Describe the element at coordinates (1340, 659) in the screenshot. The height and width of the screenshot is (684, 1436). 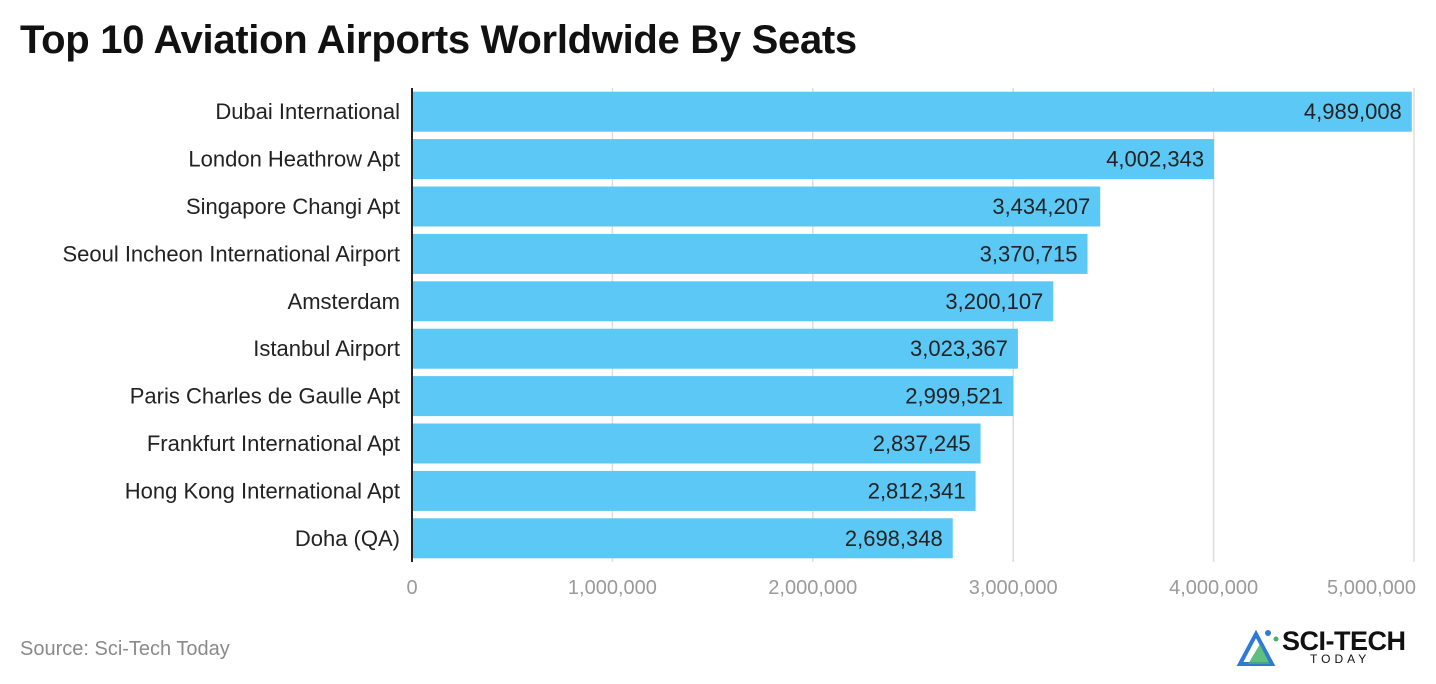
I see `logo-sub-text: TODAY` at that location.